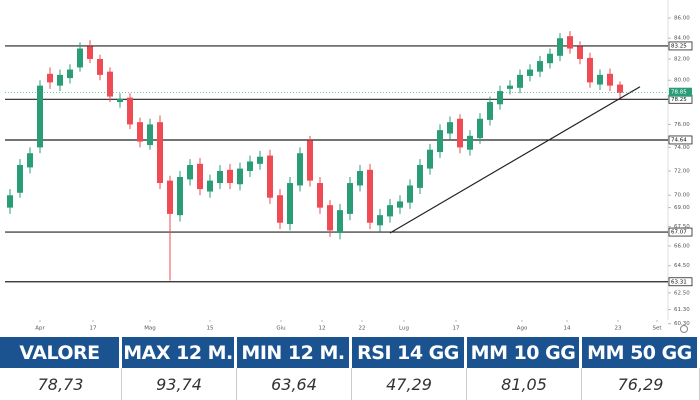  I want to click on level-label: 63.31, so click(679, 282).